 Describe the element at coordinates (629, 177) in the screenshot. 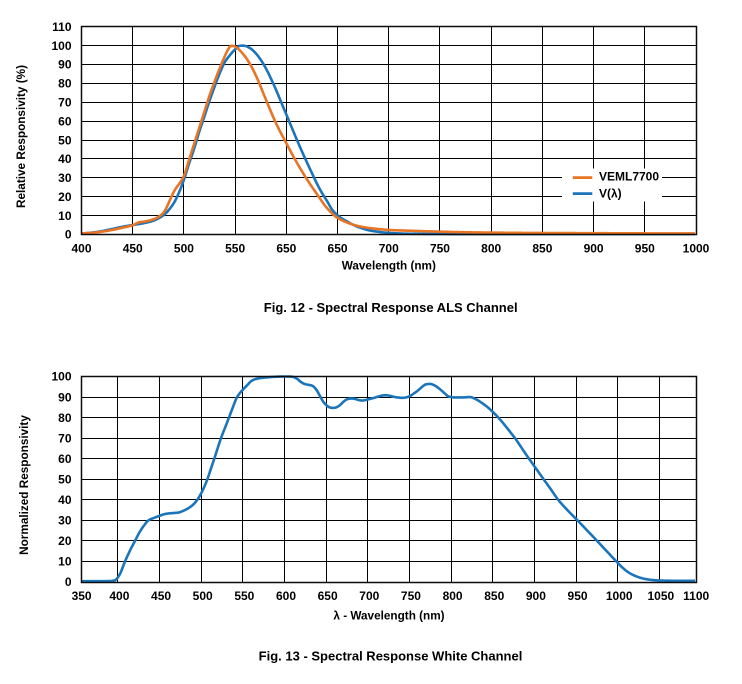

I see `svg-text: VEML7700` at that location.